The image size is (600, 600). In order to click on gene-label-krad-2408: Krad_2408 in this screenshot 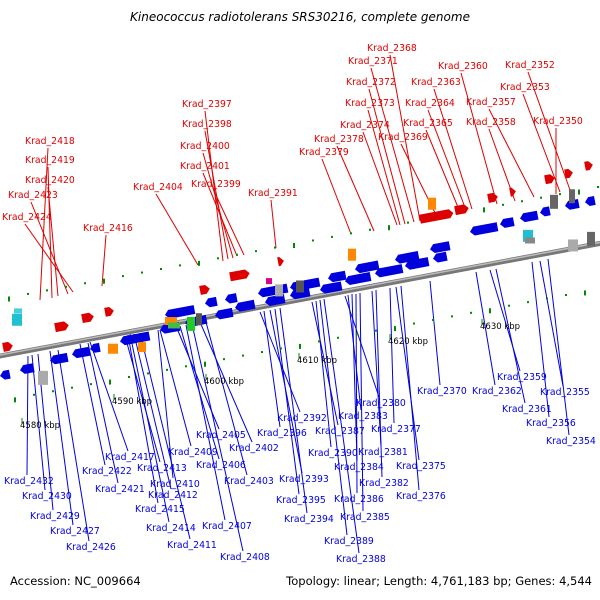, I will do `click(245, 557)`.